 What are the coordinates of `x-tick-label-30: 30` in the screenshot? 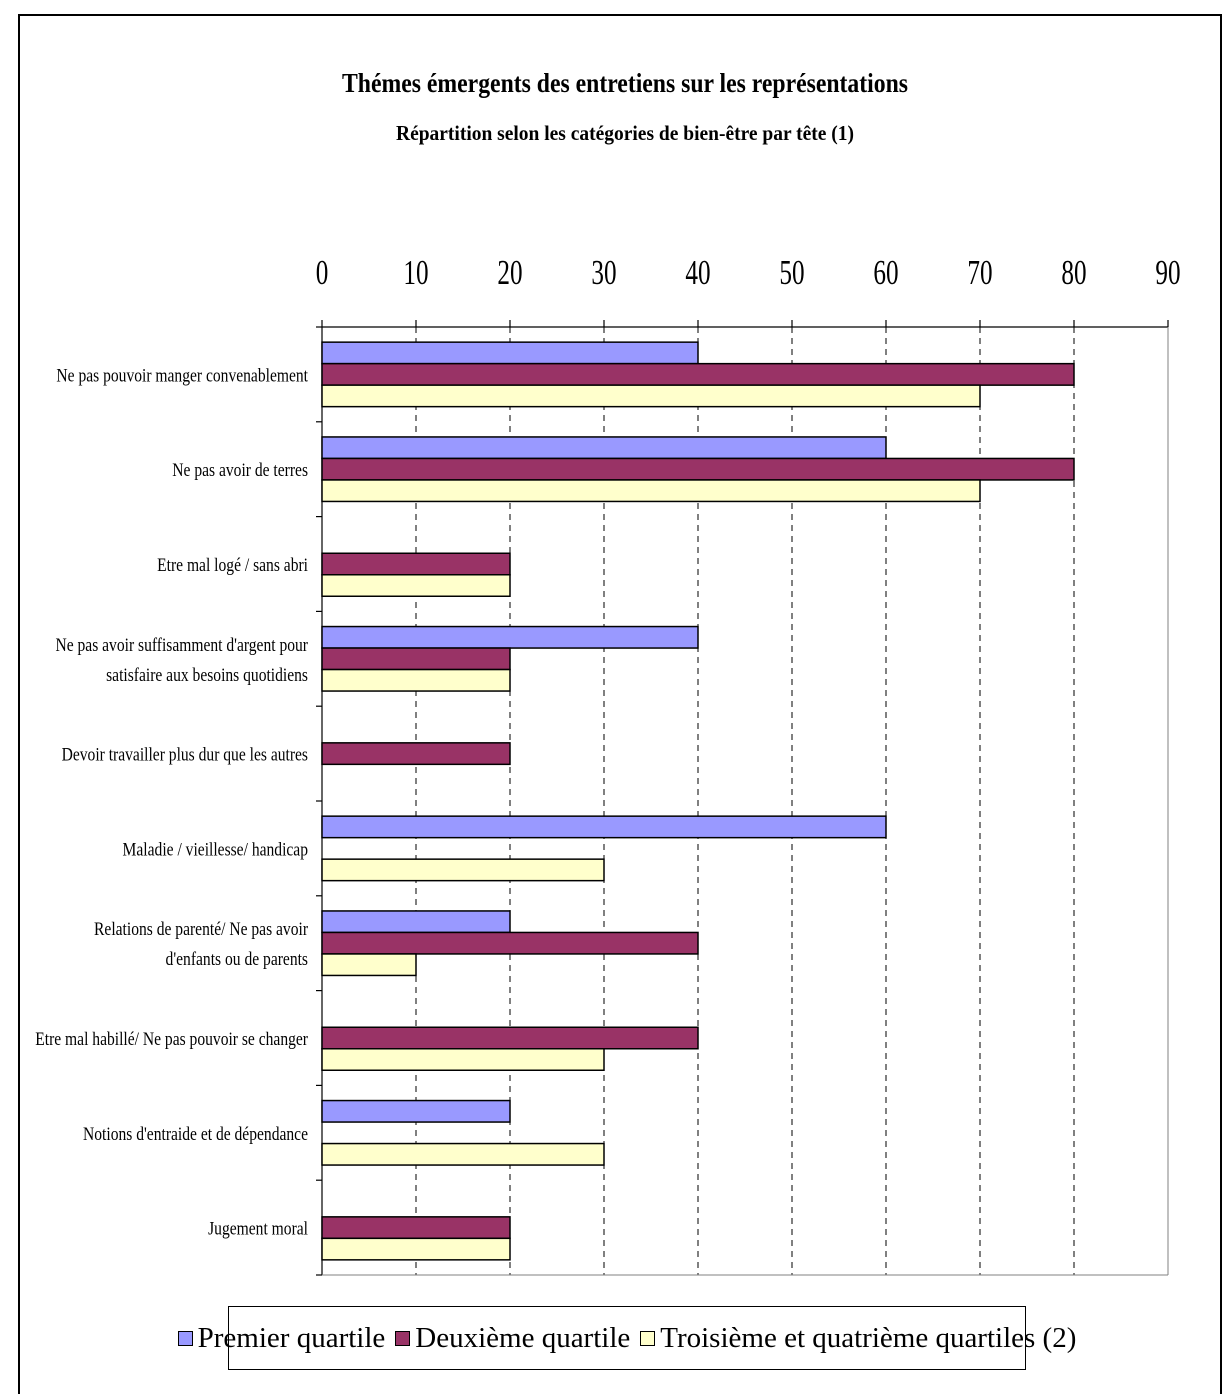 It's located at (603, 272).